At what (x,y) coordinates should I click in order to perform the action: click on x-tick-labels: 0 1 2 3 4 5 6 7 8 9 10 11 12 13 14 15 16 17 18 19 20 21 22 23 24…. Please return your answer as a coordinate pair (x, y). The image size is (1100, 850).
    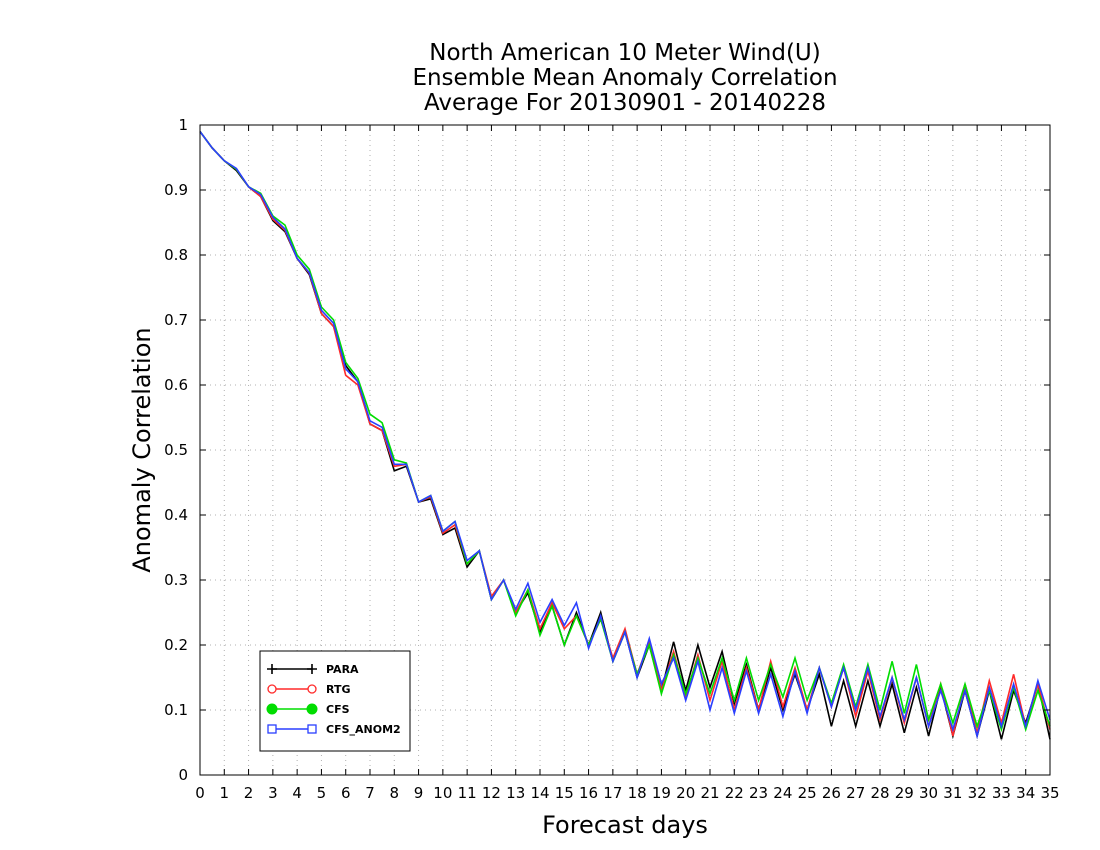
    Looking at the image, I should click on (627, 793).